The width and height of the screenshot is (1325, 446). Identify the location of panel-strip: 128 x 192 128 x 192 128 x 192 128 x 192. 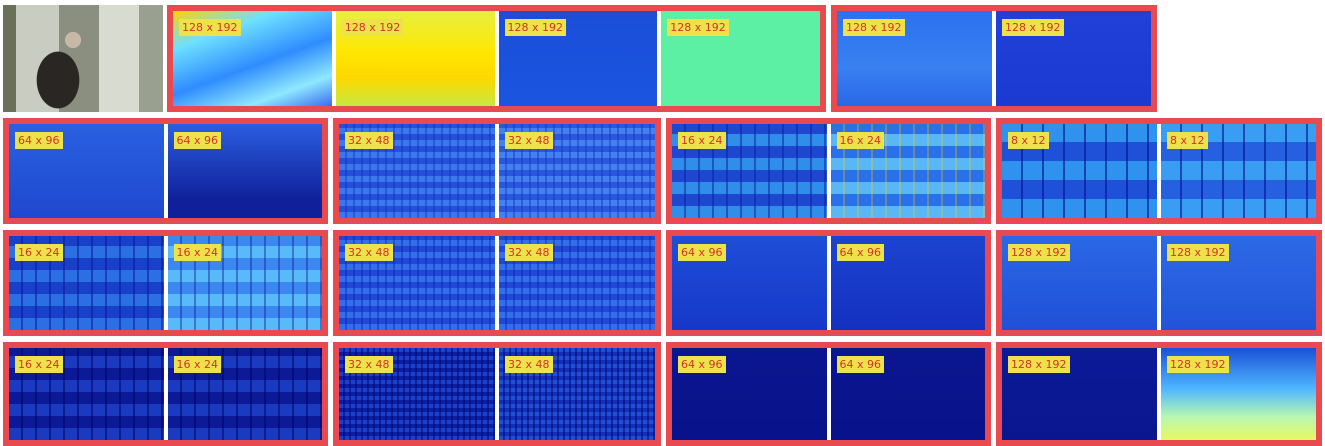
(496, 58).